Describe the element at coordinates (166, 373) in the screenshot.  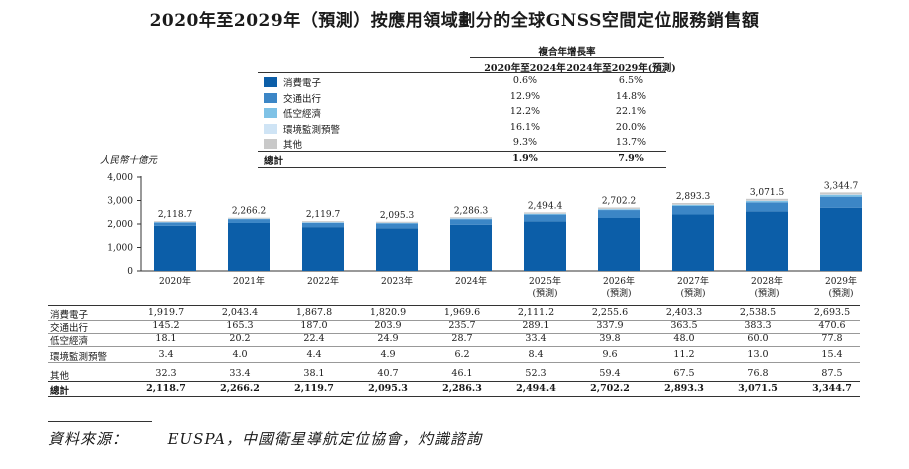
I see `table-cell: 32.3` at that location.